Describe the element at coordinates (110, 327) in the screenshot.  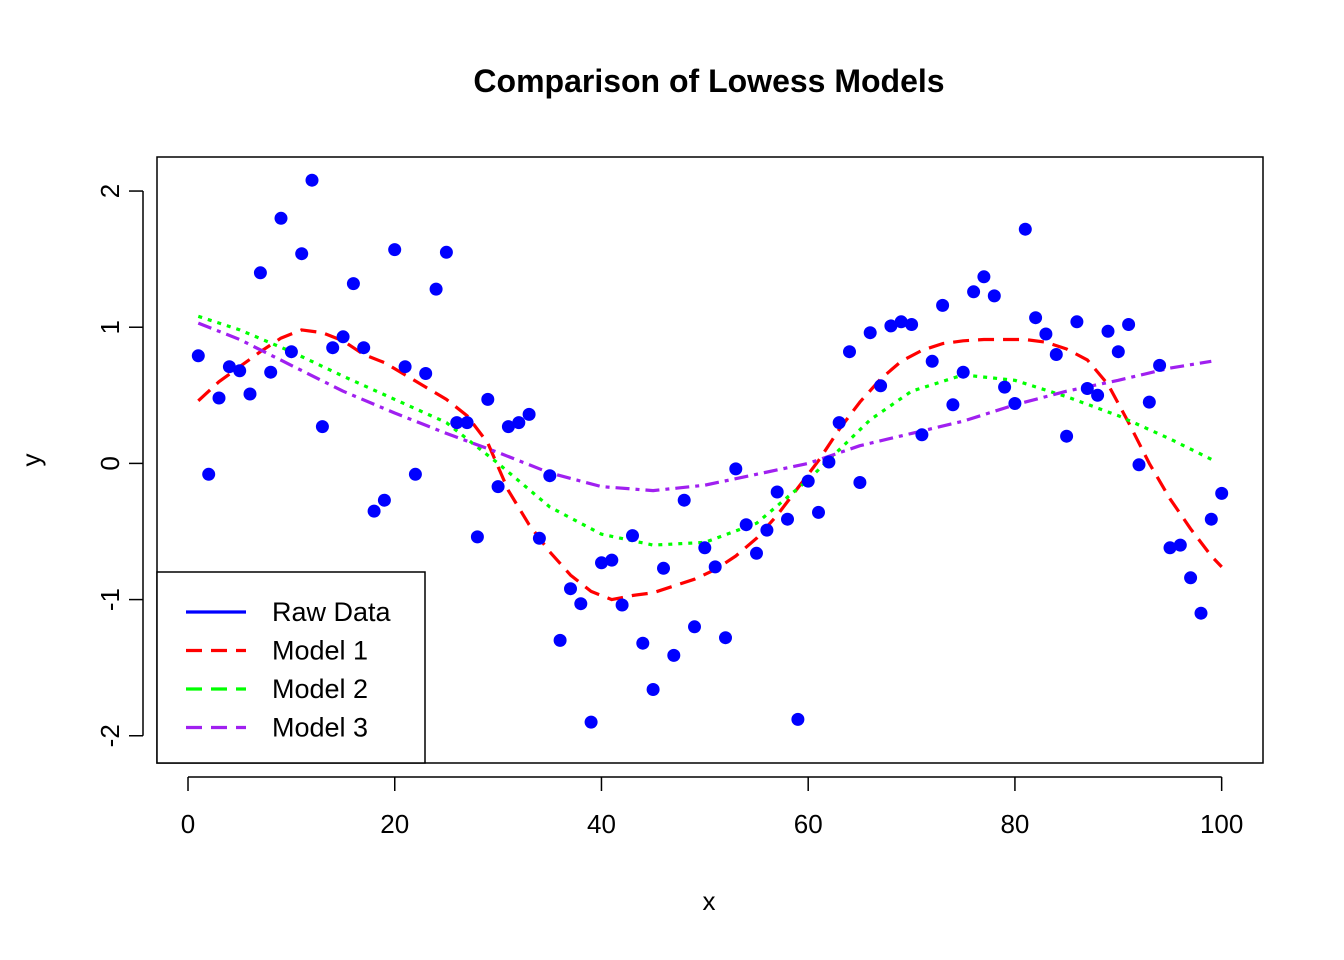
I see `y-tick-label: 1` at that location.